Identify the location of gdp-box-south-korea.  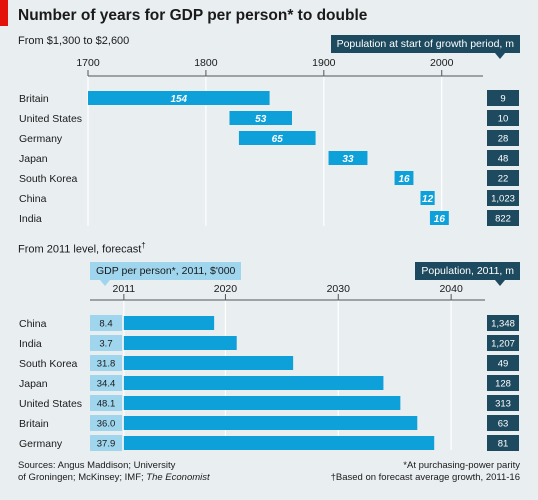
(106, 363).